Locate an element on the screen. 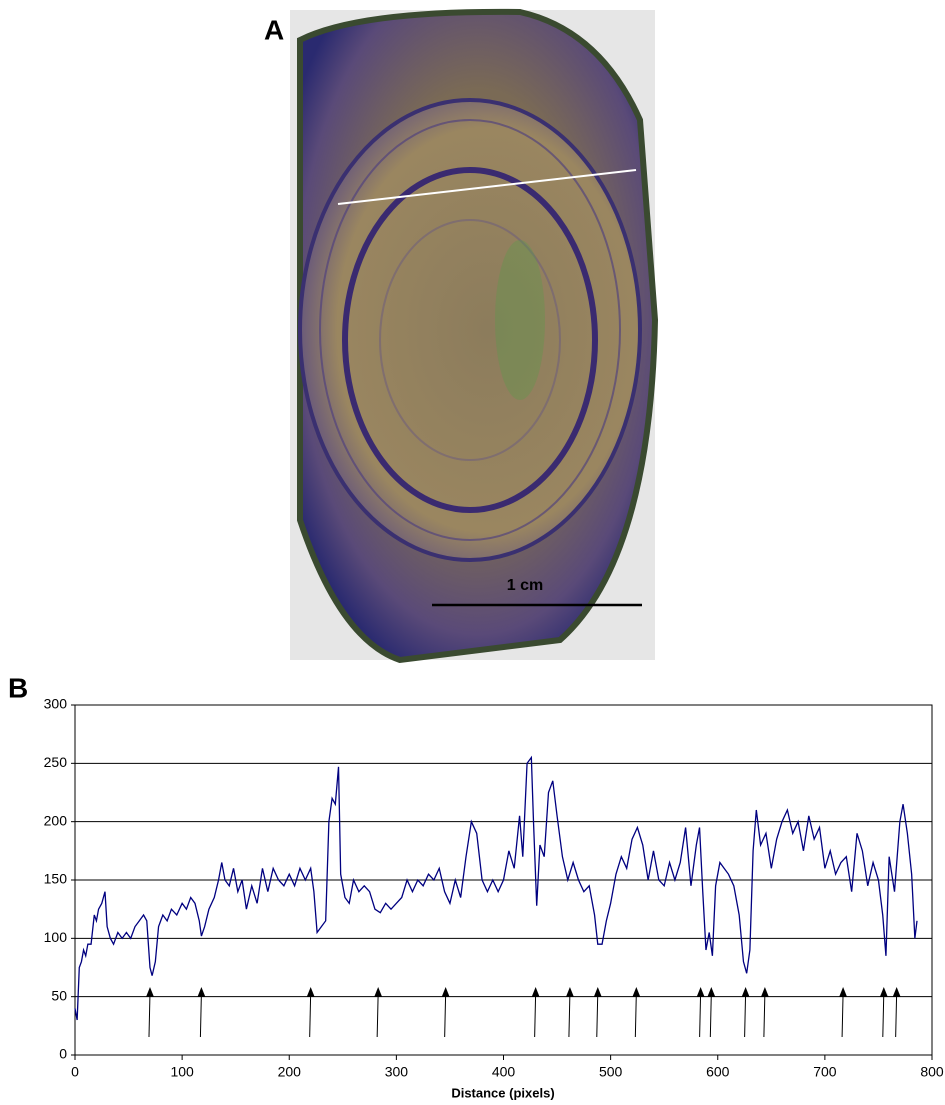 Image resolution: width=945 pixels, height=1105 pixels. x-tick-label: 300 is located at coordinates (397, 1072).